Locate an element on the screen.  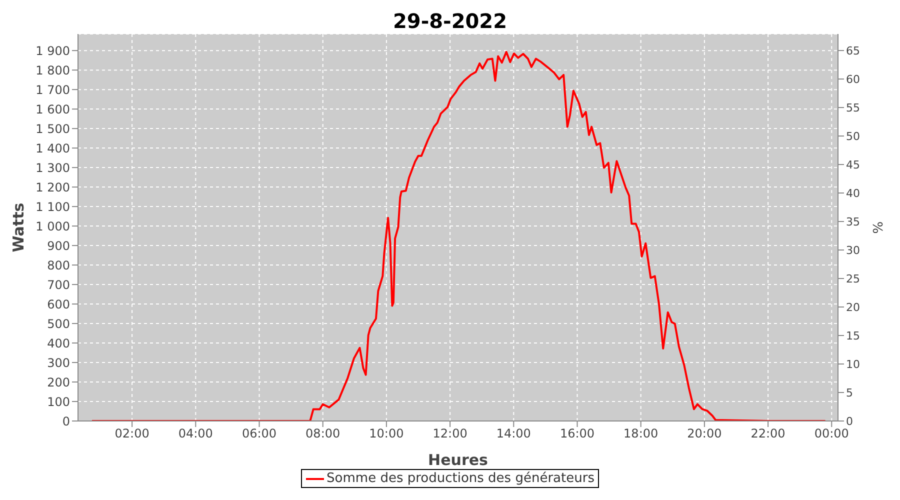
x-tick-label: 04:00 is located at coordinates (195, 433).